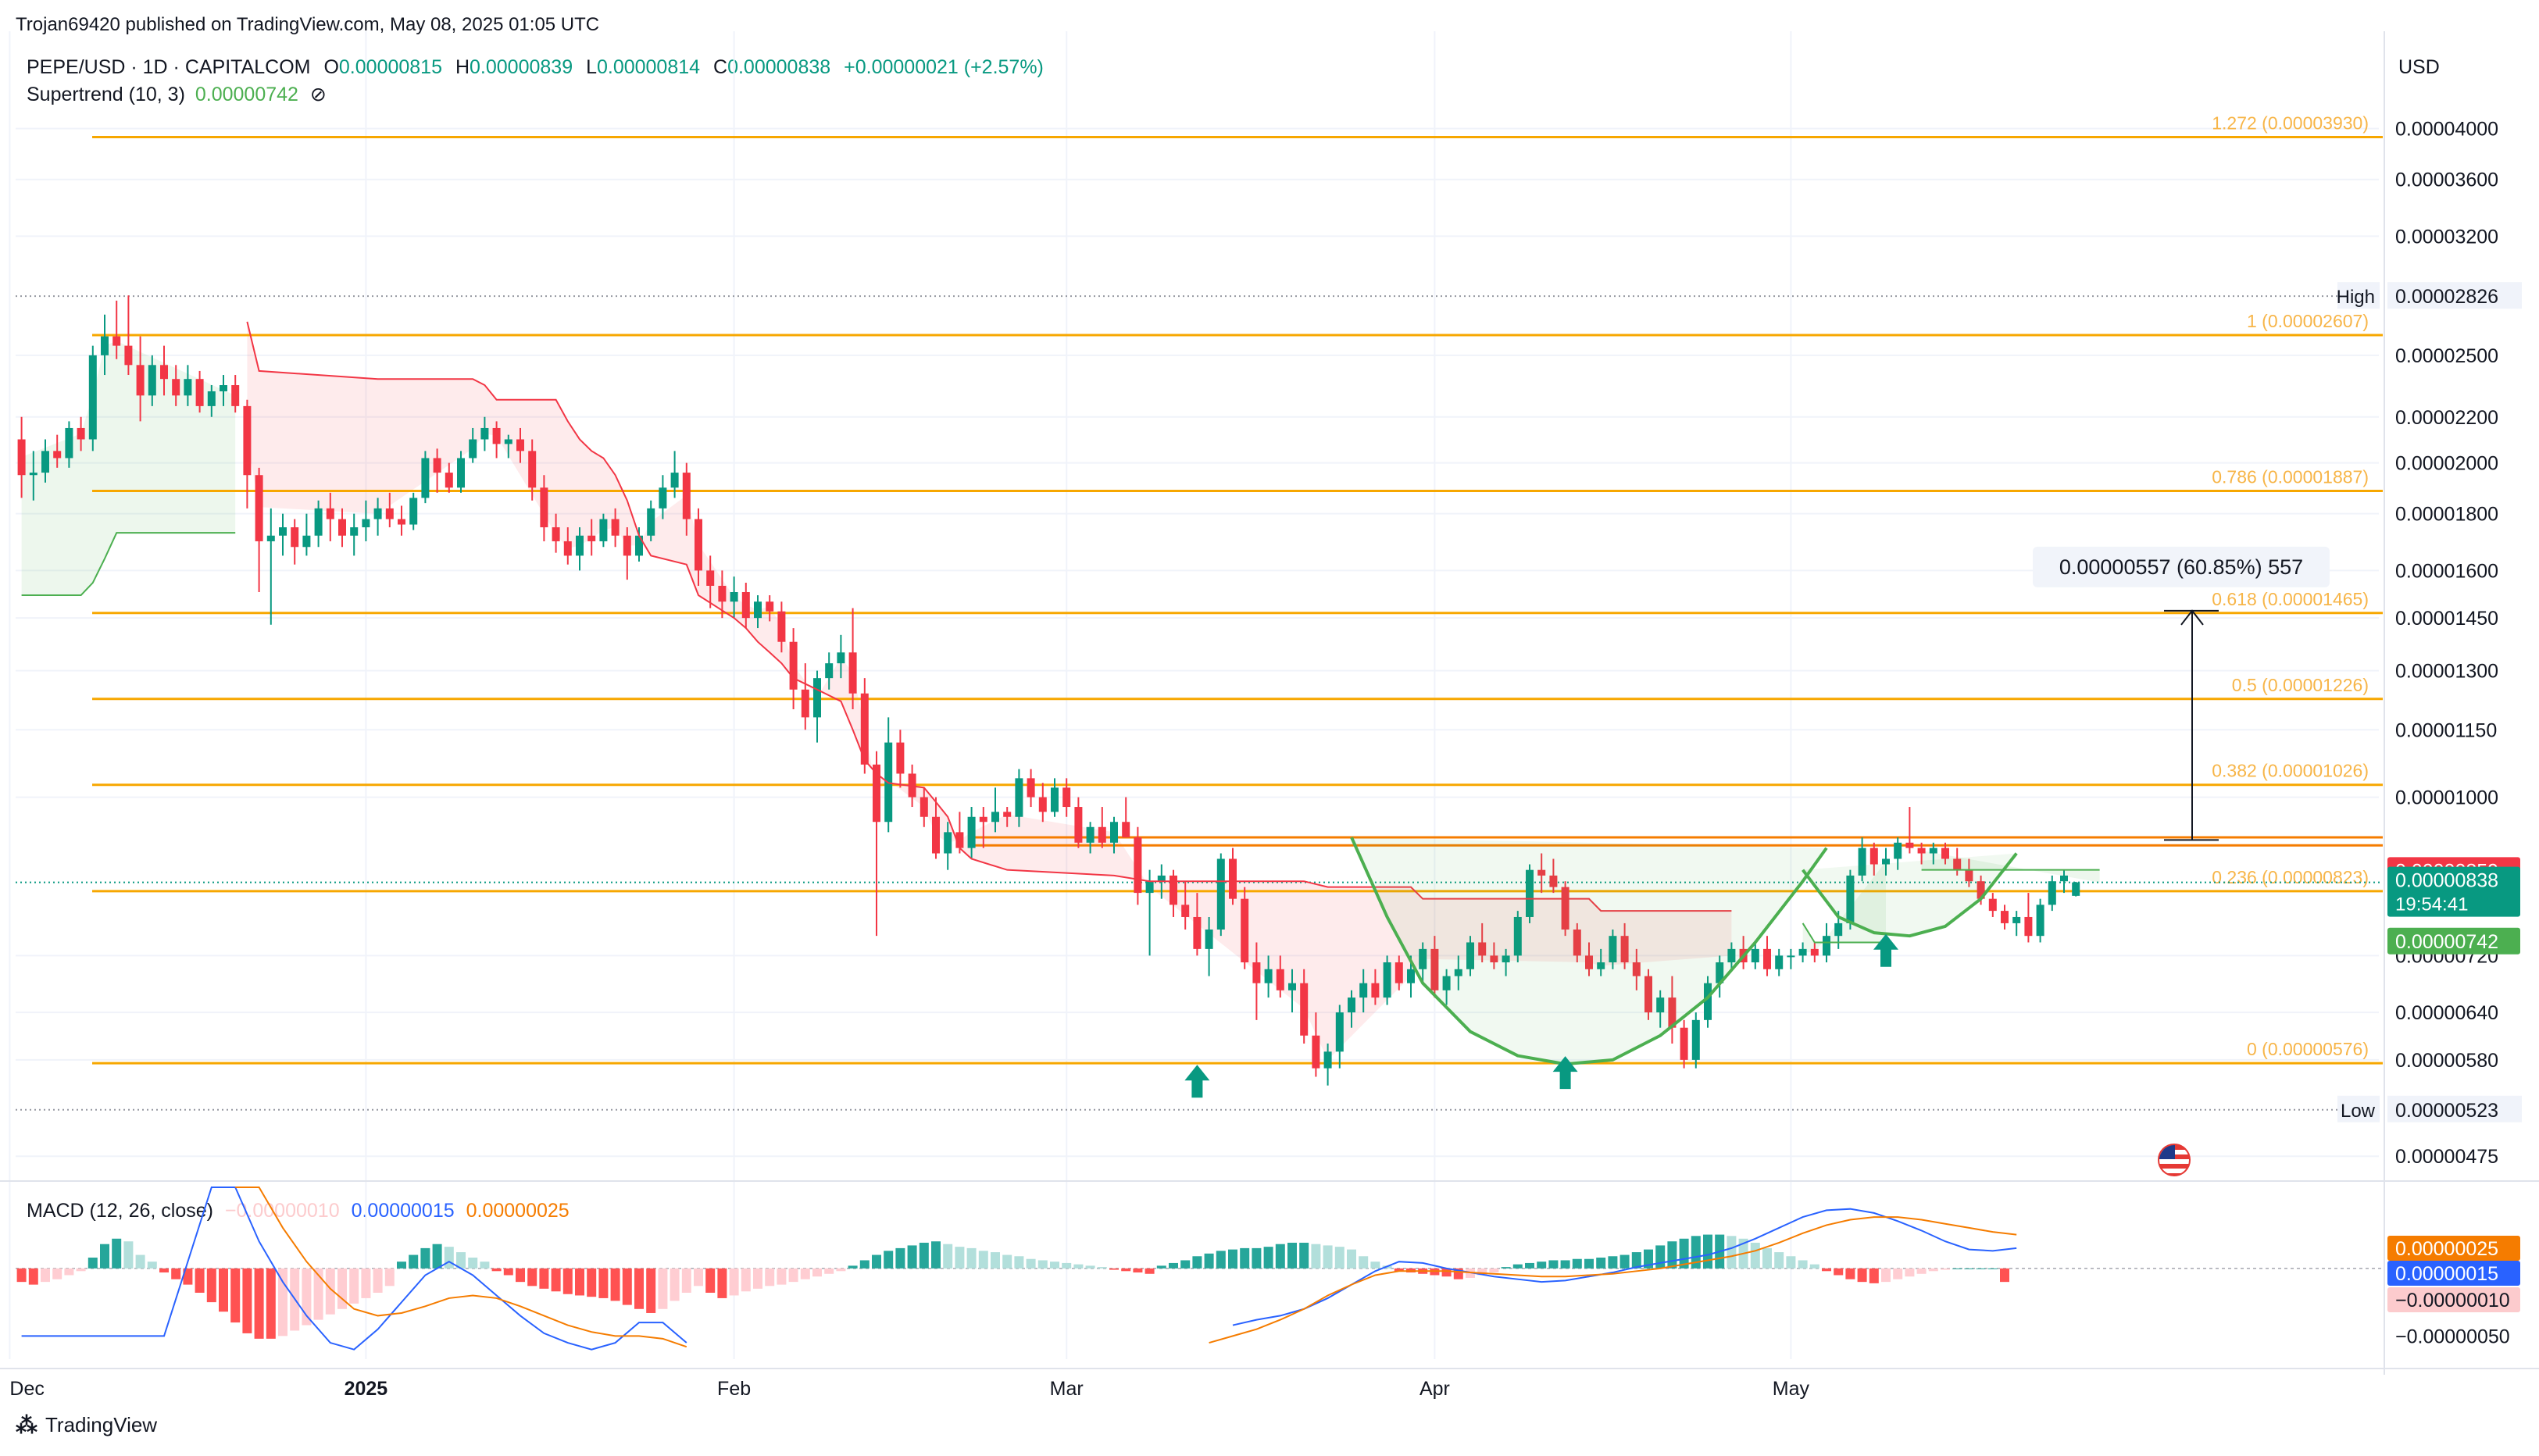 Image resolution: width=2539 pixels, height=1456 pixels. What do you see at coordinates (591, 67) in the screenshot?
I see `low-label: L` at bounding box center [591, 67].